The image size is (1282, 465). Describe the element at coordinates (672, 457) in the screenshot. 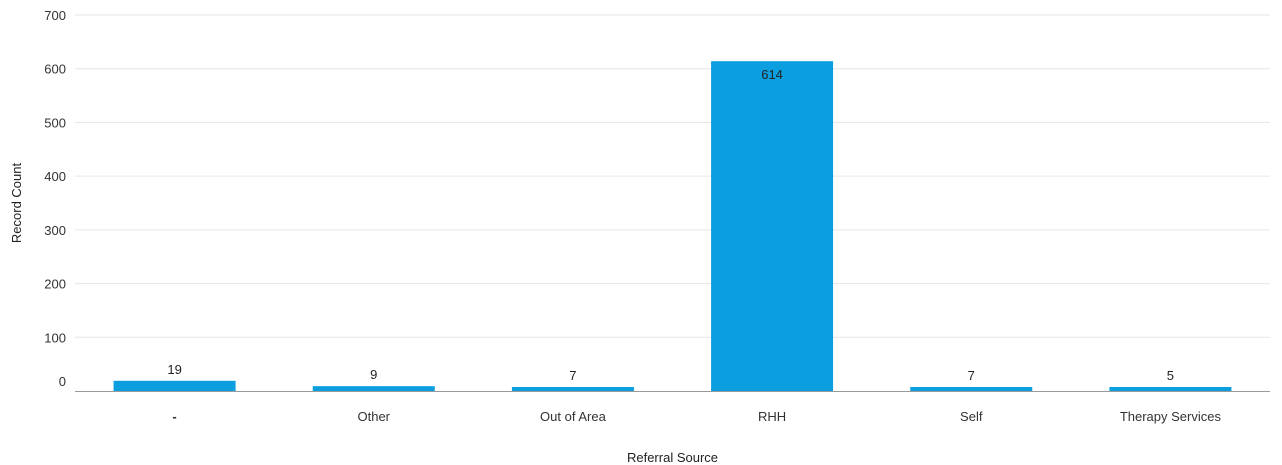

I see `x-axis-title: Referral Source` at that location.